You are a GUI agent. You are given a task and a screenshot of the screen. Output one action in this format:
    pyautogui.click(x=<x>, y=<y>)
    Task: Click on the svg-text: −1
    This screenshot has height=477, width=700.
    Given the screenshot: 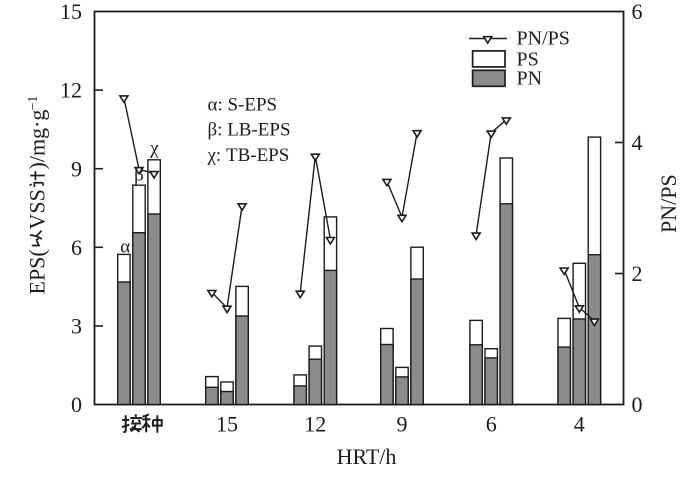 What is the action you would take?
    pyautogui.click(x=33, y=103)
    